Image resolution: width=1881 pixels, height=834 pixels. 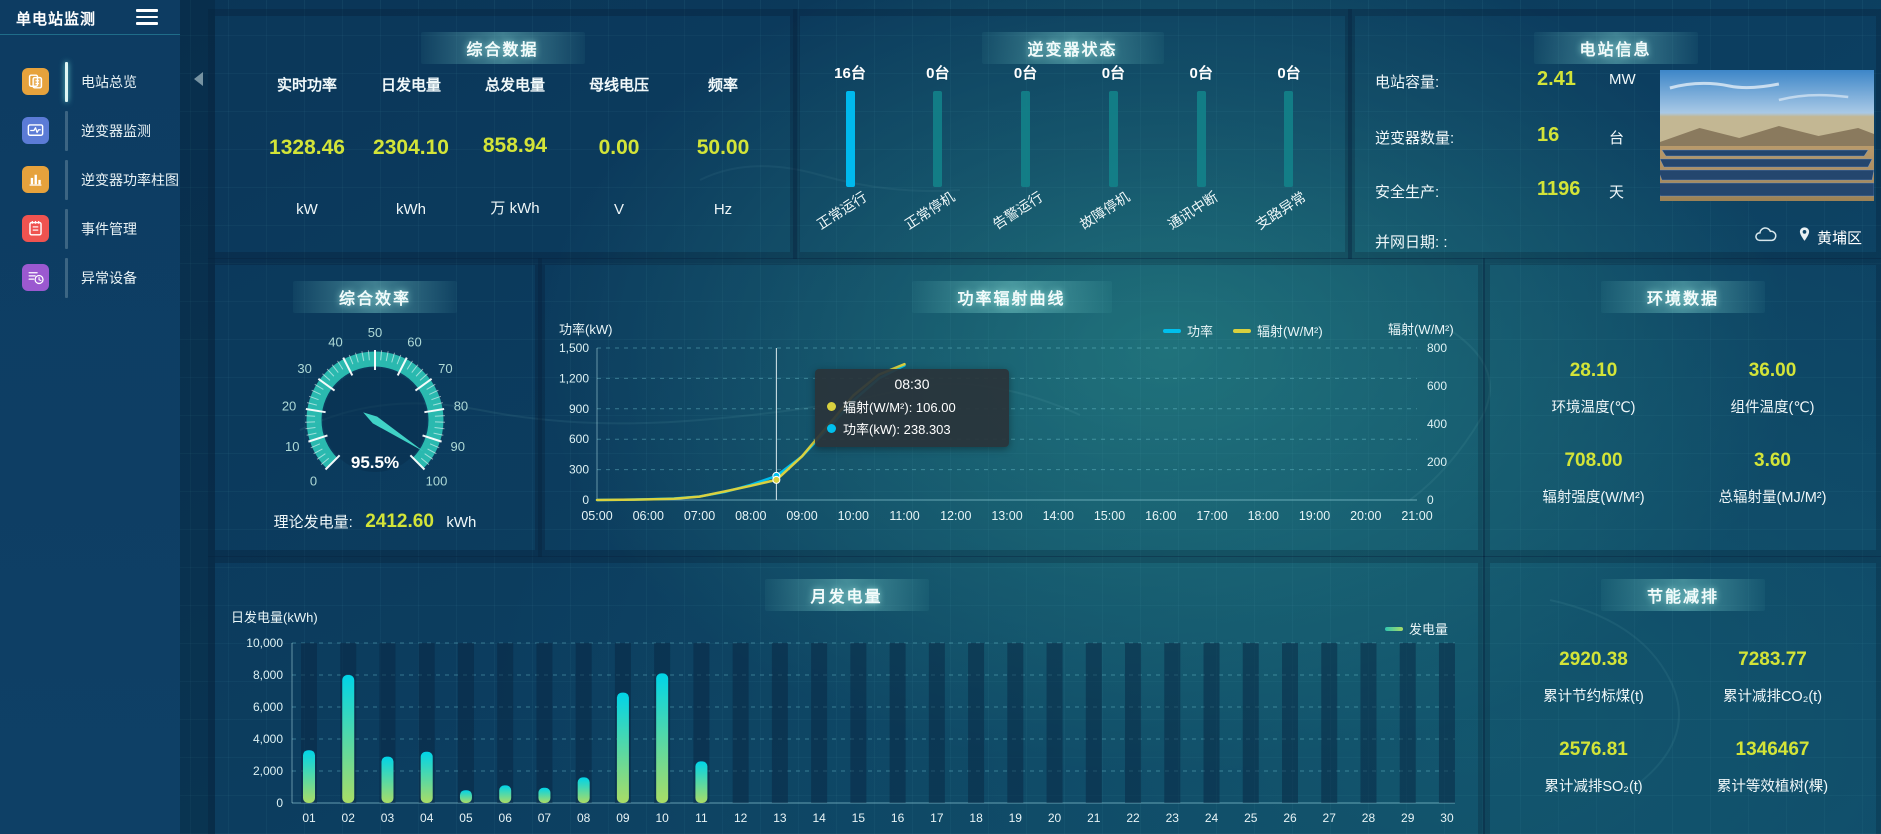 What do you see at coordinates (198, 79) in the screenshot?
I see `sidebar-collapse-arrow` at bounding box center [198, 79].